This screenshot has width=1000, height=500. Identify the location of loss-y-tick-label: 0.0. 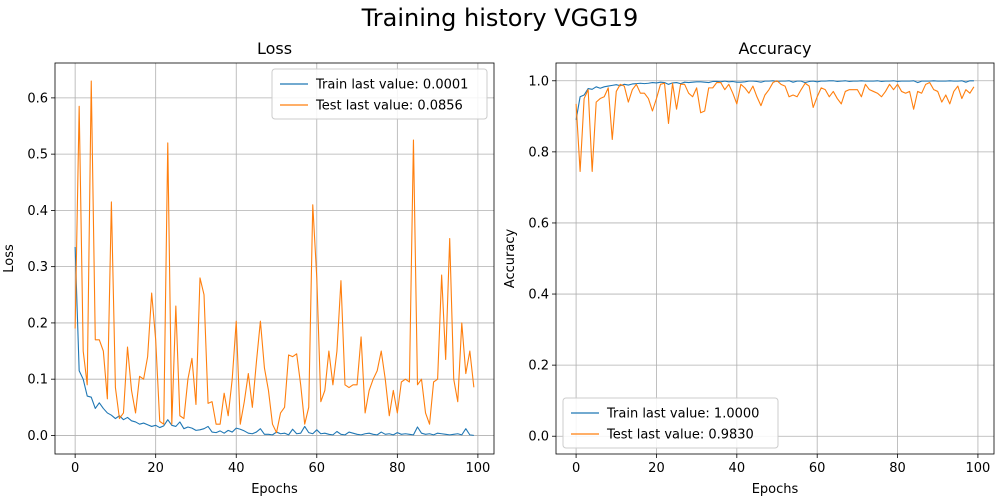
(37, 436).